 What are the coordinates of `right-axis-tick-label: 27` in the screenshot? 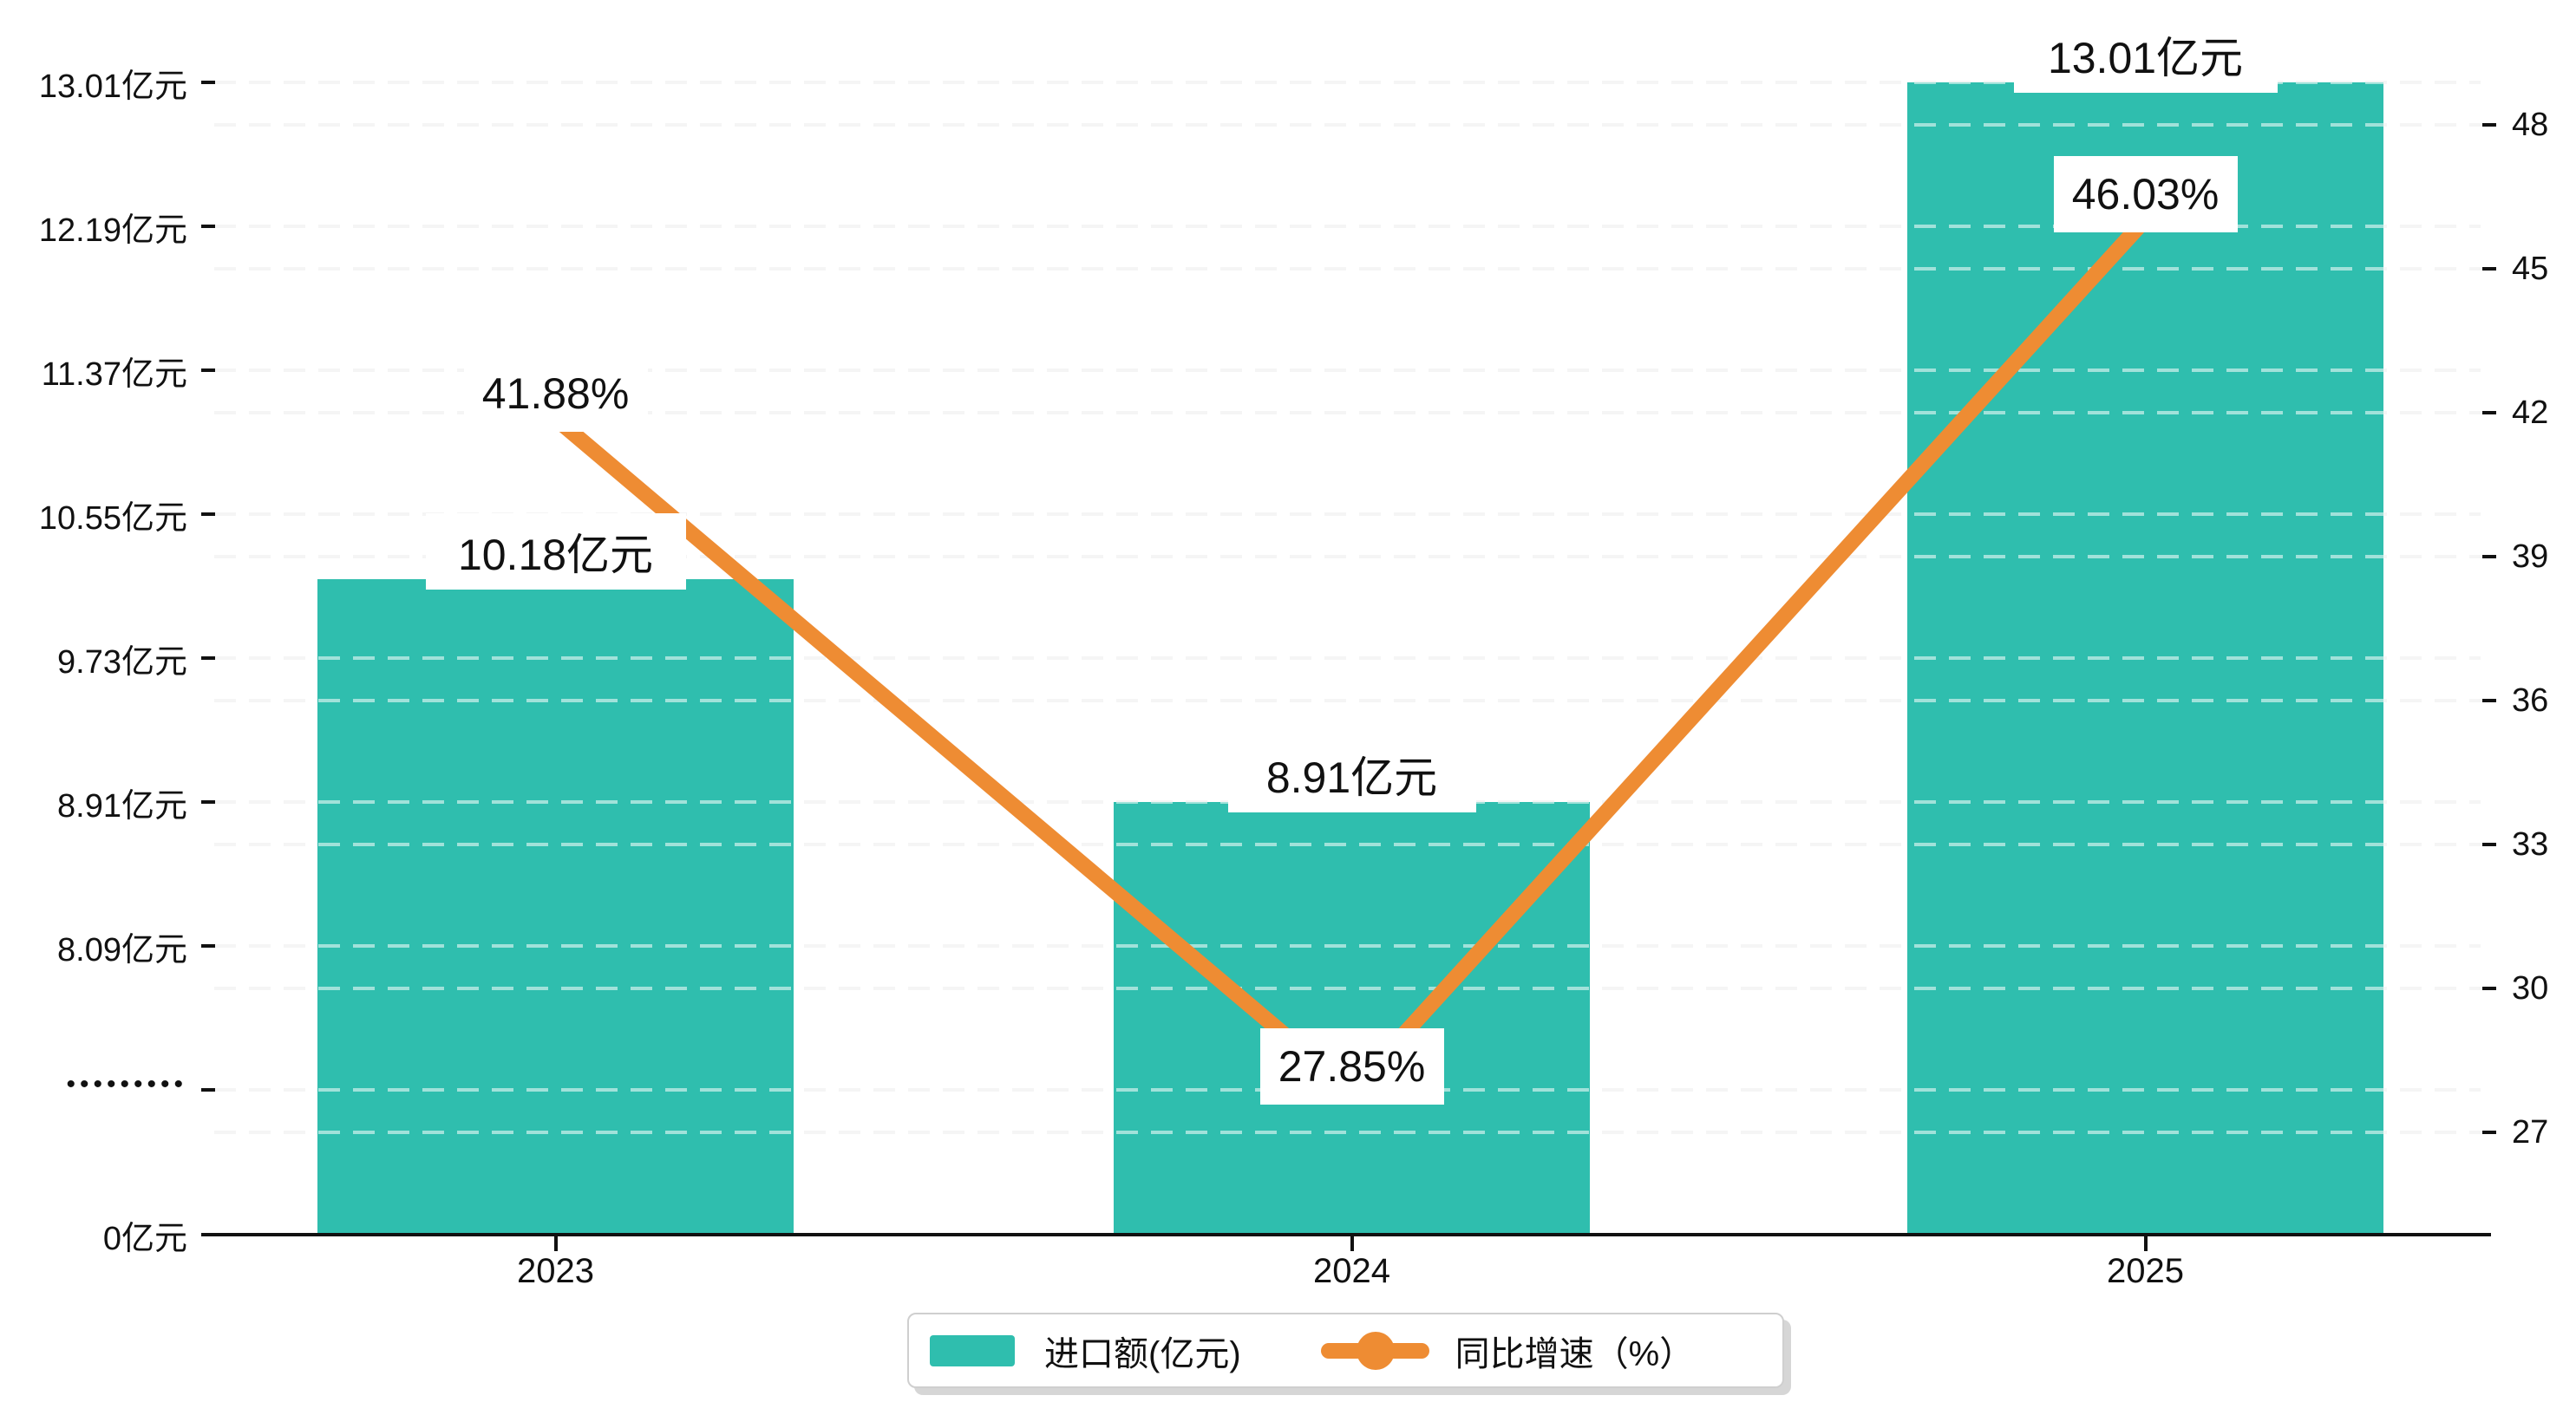 It's located at (2530, 1132).